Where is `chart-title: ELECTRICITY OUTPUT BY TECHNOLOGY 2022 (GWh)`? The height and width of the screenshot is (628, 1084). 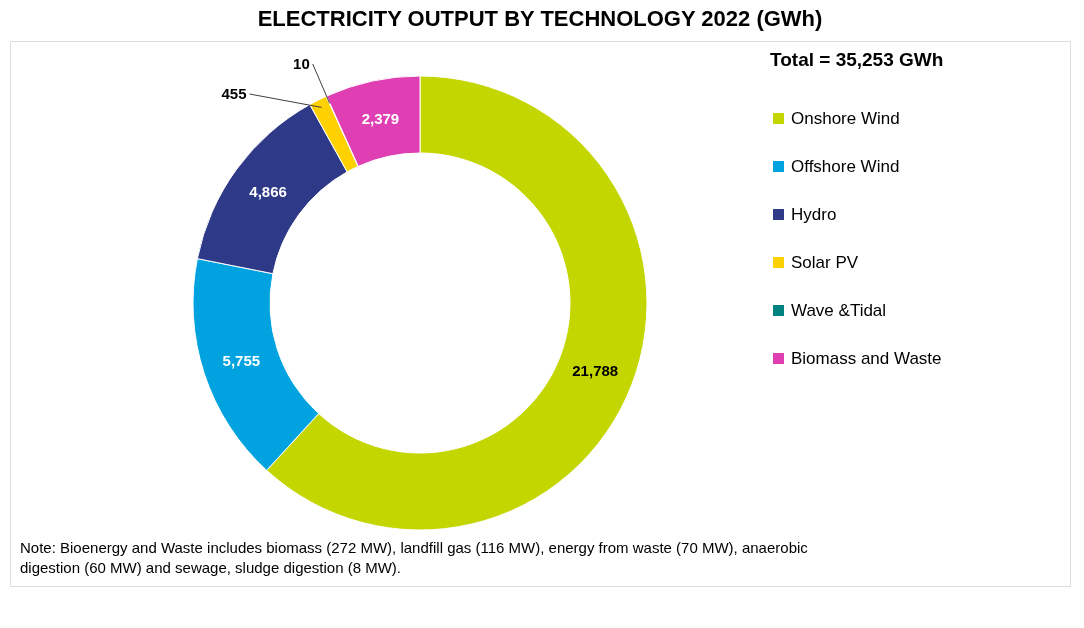 chart-title: ELECTRICITY OUTPUT BY TECHNOLOGY 2022 (GWh) is located at coordinates (540, 18).